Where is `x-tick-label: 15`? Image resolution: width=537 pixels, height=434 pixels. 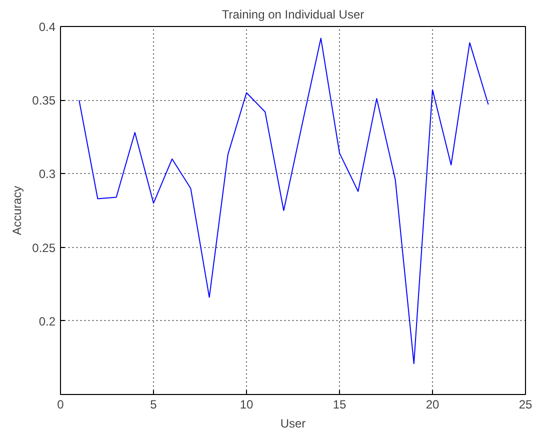
x-tick-label: 15 is located at coordinates (339, 405).